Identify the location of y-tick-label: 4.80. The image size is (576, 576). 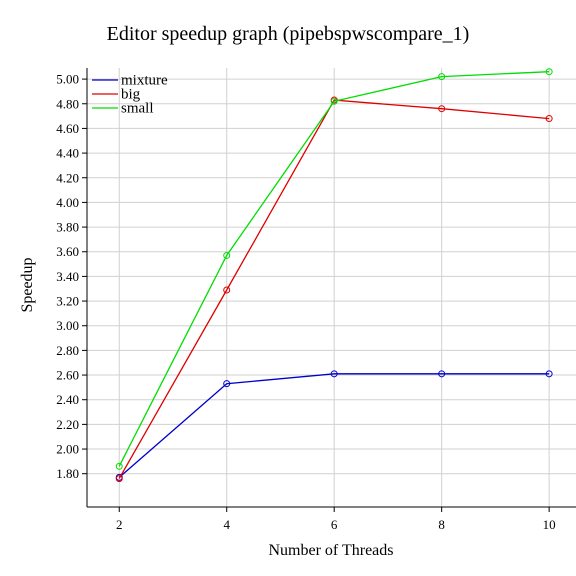
(67, 103).